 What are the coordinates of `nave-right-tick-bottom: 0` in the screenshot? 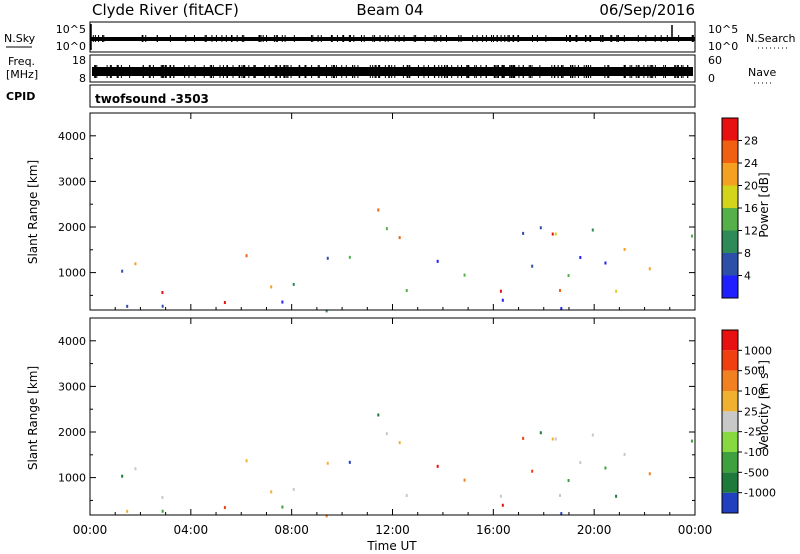 It's located at (711, 78).